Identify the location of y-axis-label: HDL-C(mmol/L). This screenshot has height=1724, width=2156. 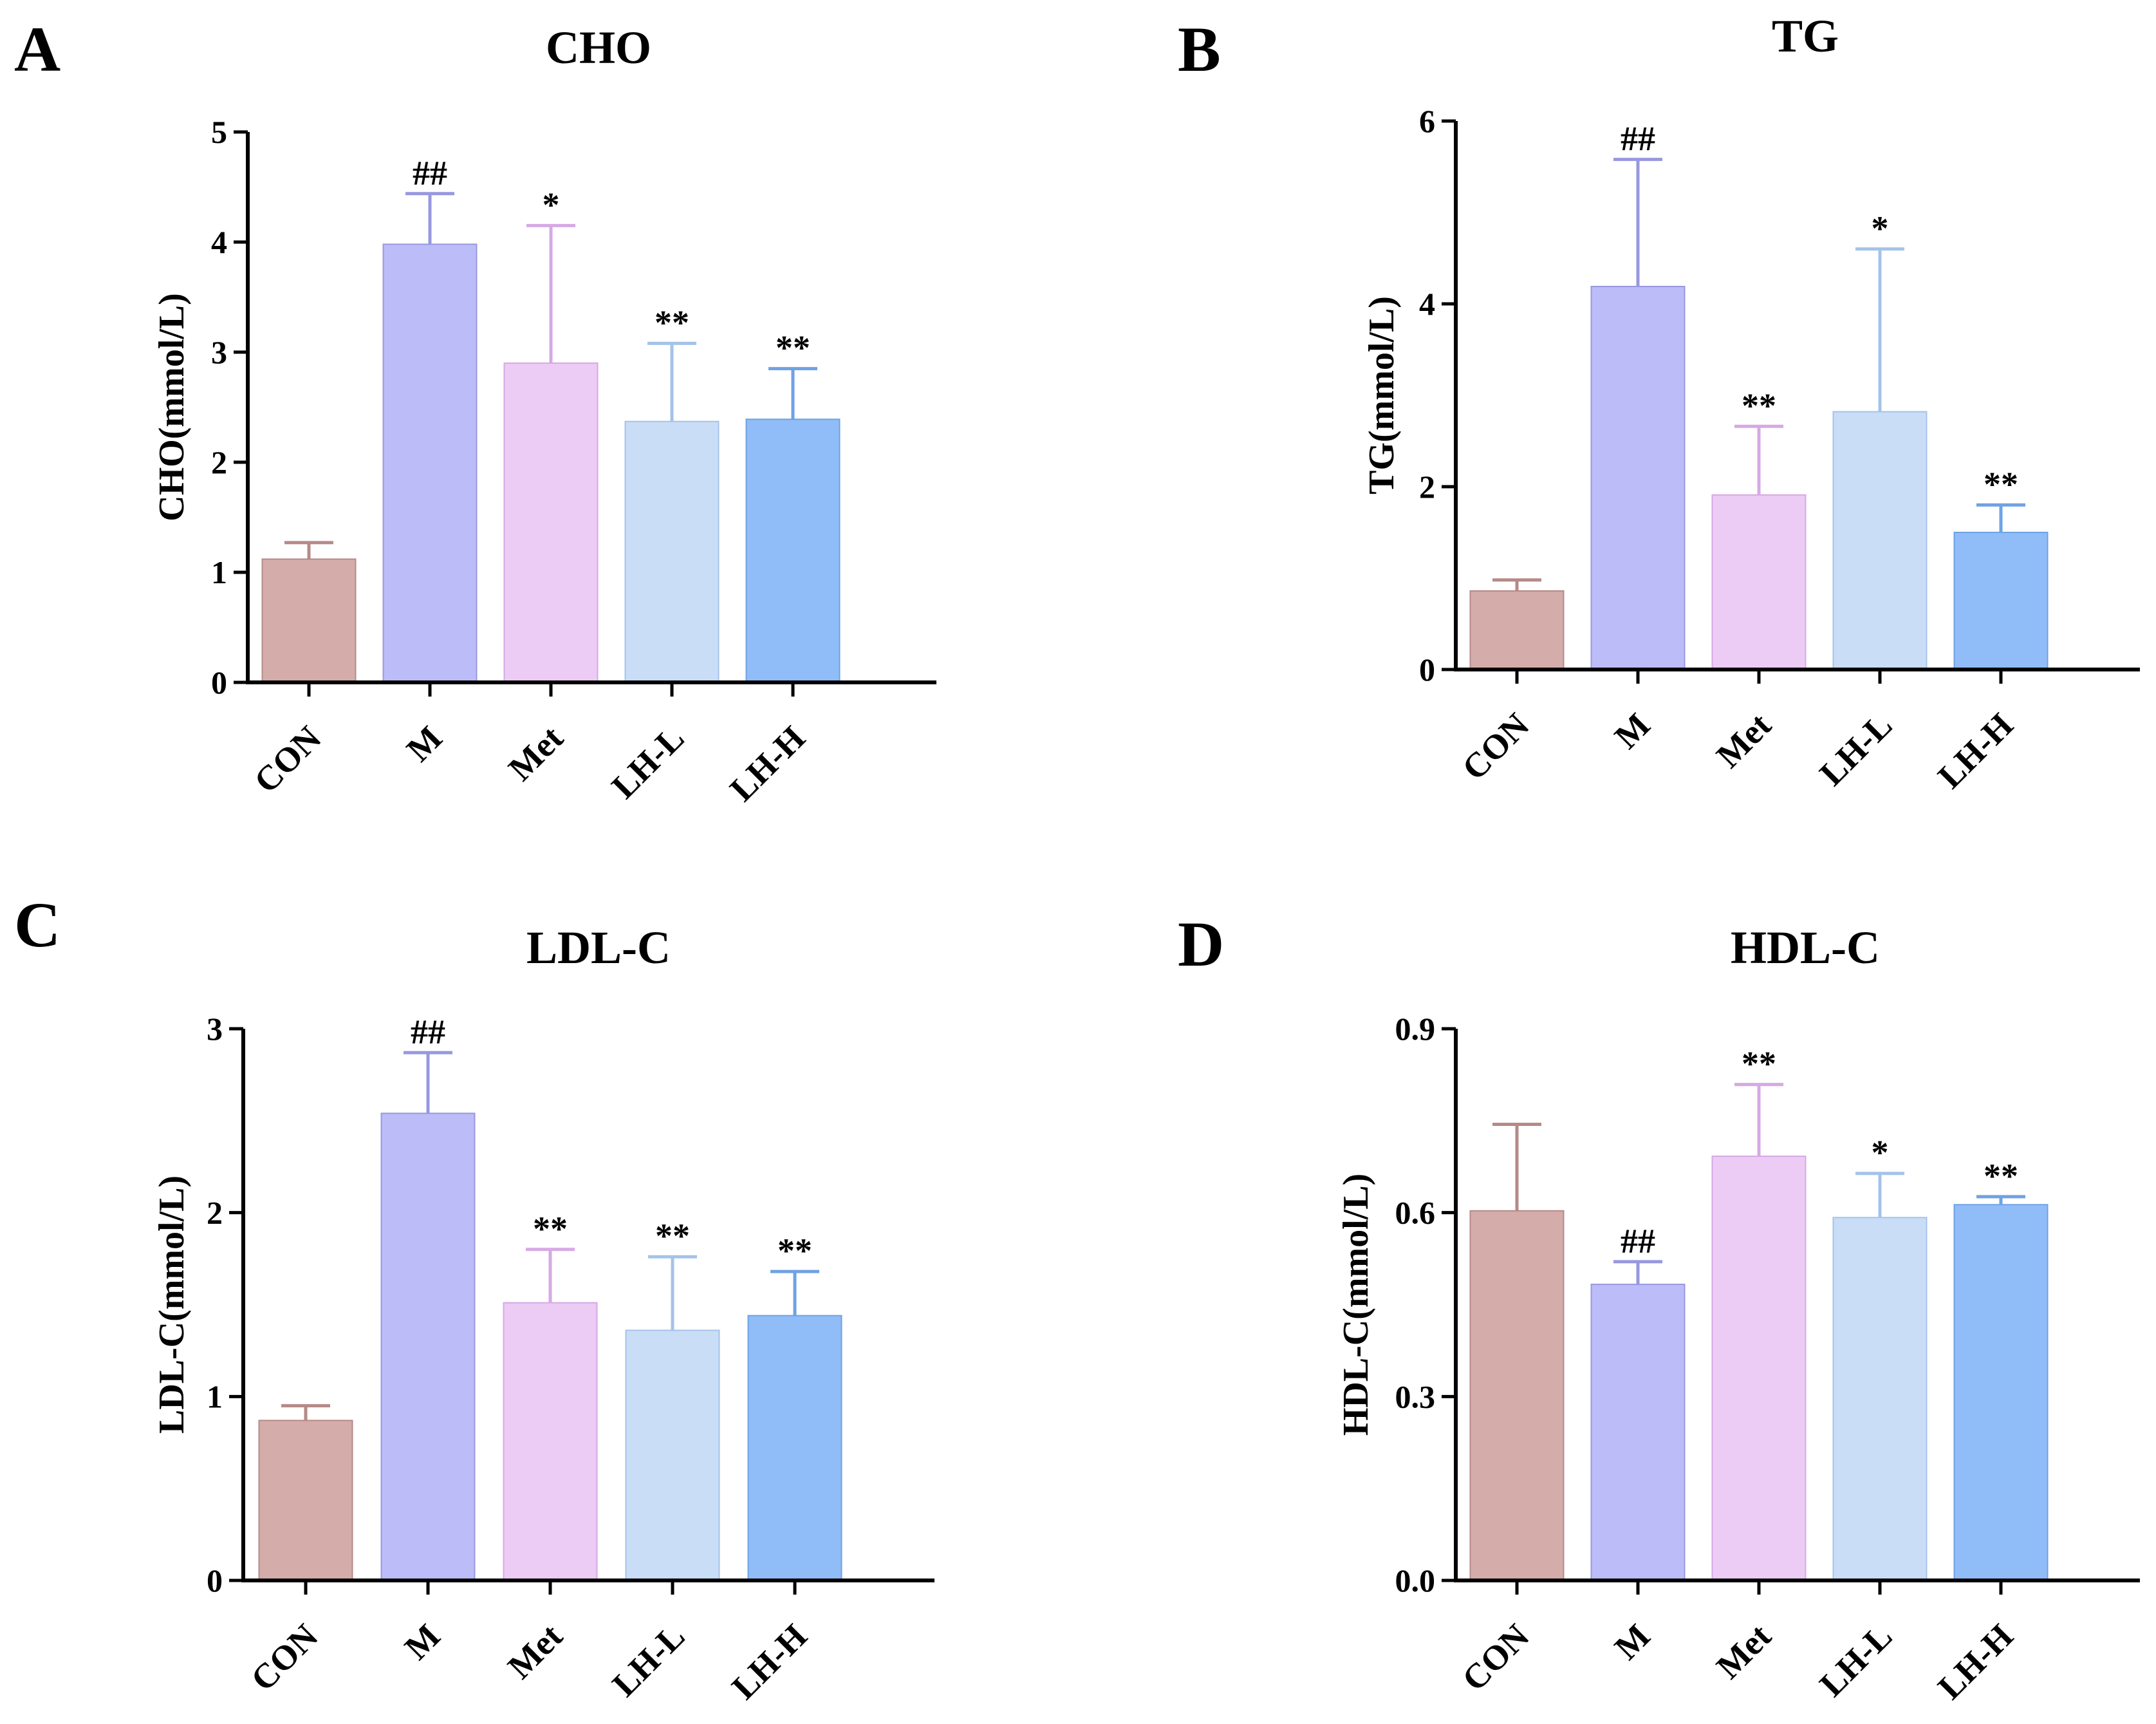
(1356, 1305).